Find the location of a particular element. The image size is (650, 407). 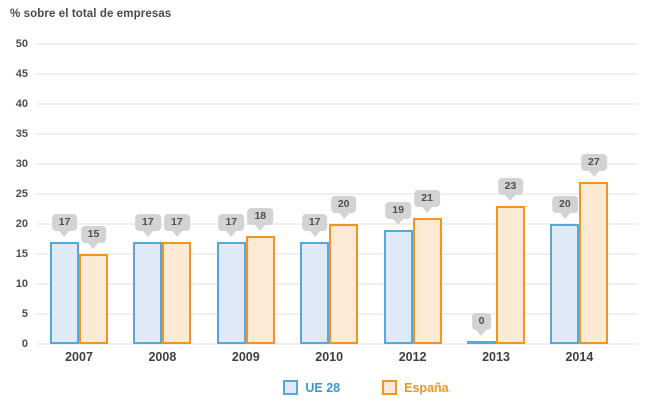

y-axis-tick-label: 50 is located at coordinates (21, 44).